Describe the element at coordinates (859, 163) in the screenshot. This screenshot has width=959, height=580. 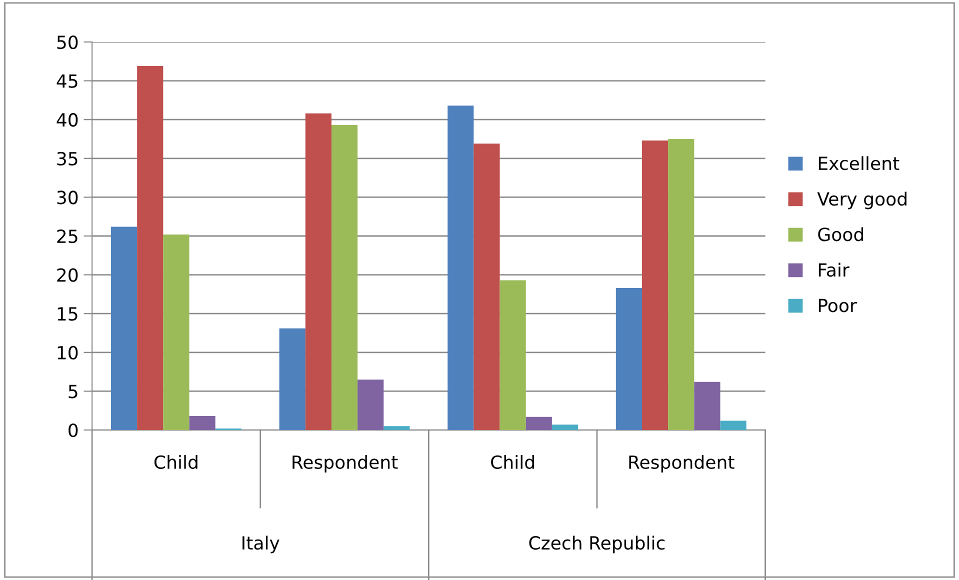
I see `legend-label: Excellent` at that location.